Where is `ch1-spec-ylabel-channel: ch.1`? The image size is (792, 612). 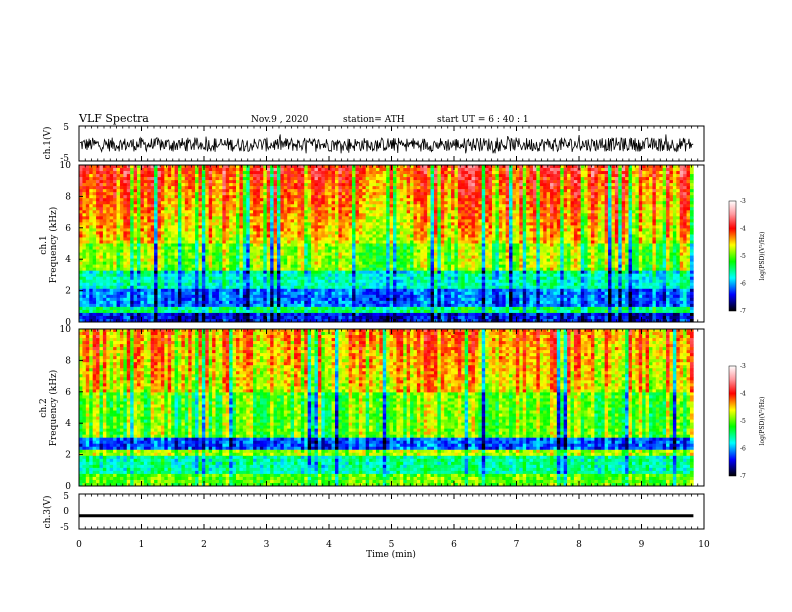 ch1-spec-ylabel-channel: ch.1 is located at coordinates (44, 244).